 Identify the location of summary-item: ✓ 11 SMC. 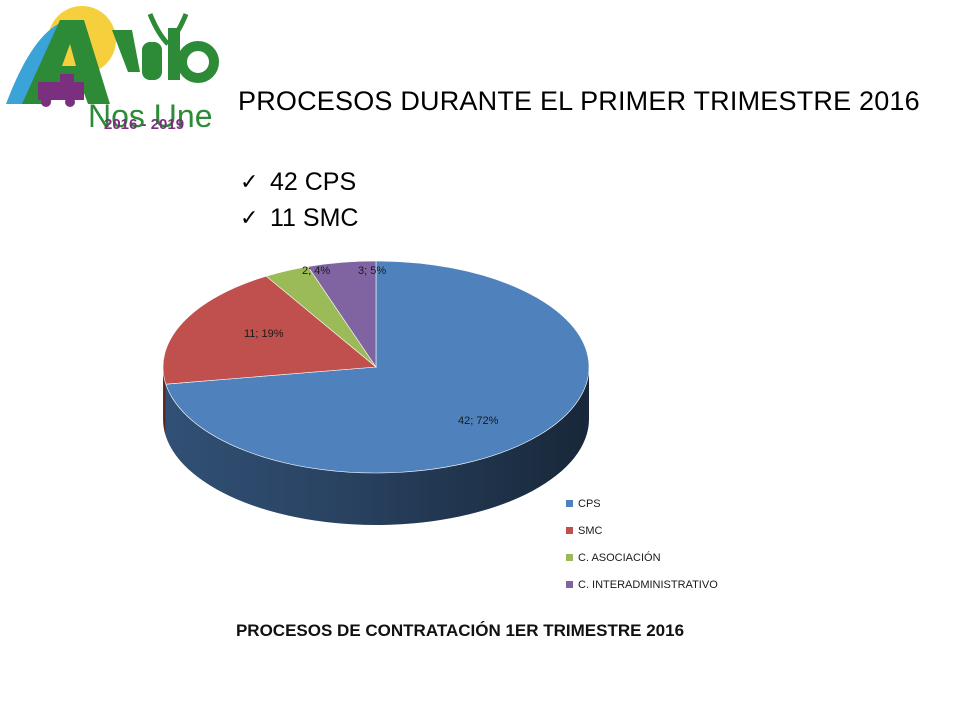
(299, 218).